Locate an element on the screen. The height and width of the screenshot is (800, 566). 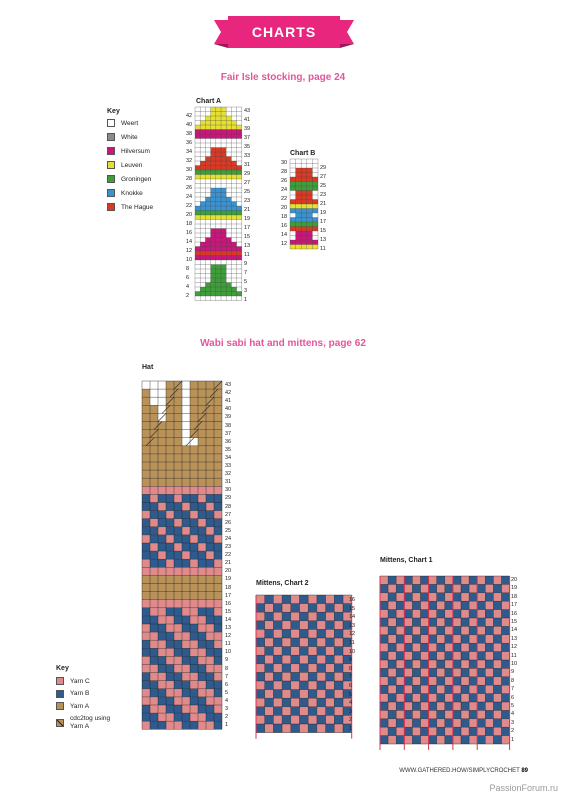
row-number: 33 is located at coordinates (228, 466).